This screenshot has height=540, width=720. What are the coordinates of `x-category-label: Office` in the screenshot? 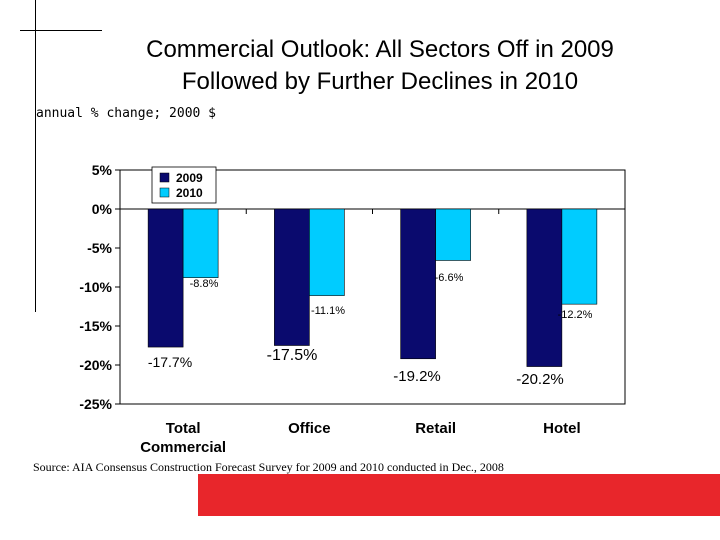 It's located at (309, 428).